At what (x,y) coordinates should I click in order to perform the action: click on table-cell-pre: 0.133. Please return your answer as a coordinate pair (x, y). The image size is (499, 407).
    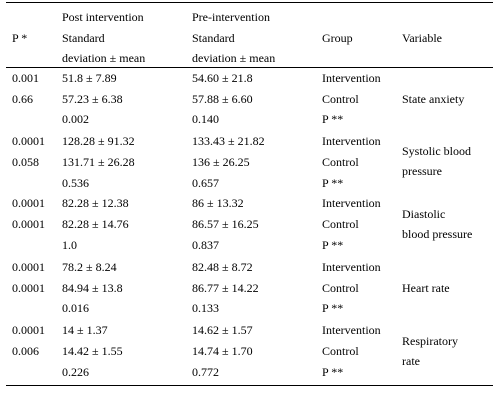
    Looking at the image, I should click on (205, 308).